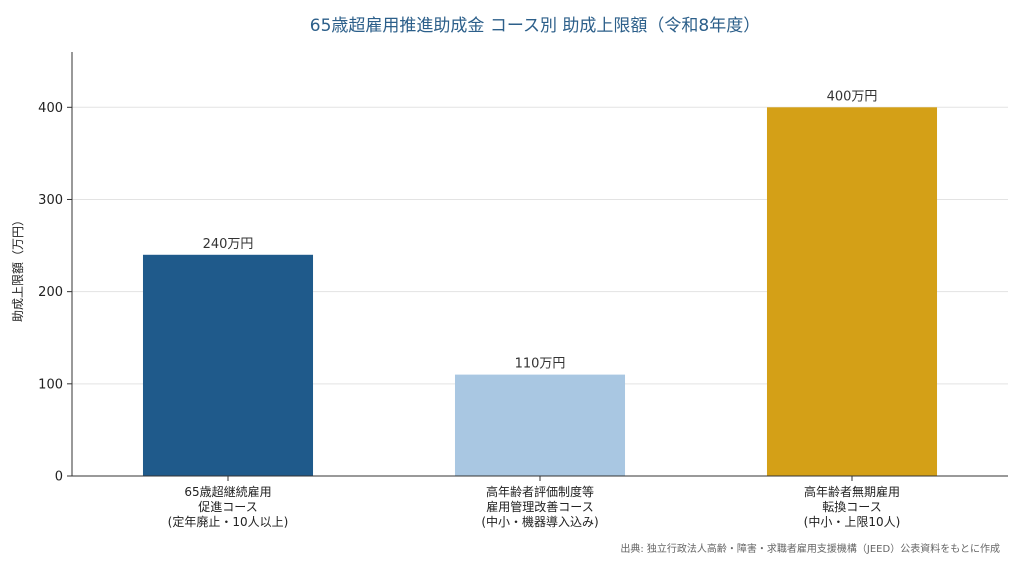  I want to click on x-tick-label: (中小・機器導入込み), so click(539, 521).